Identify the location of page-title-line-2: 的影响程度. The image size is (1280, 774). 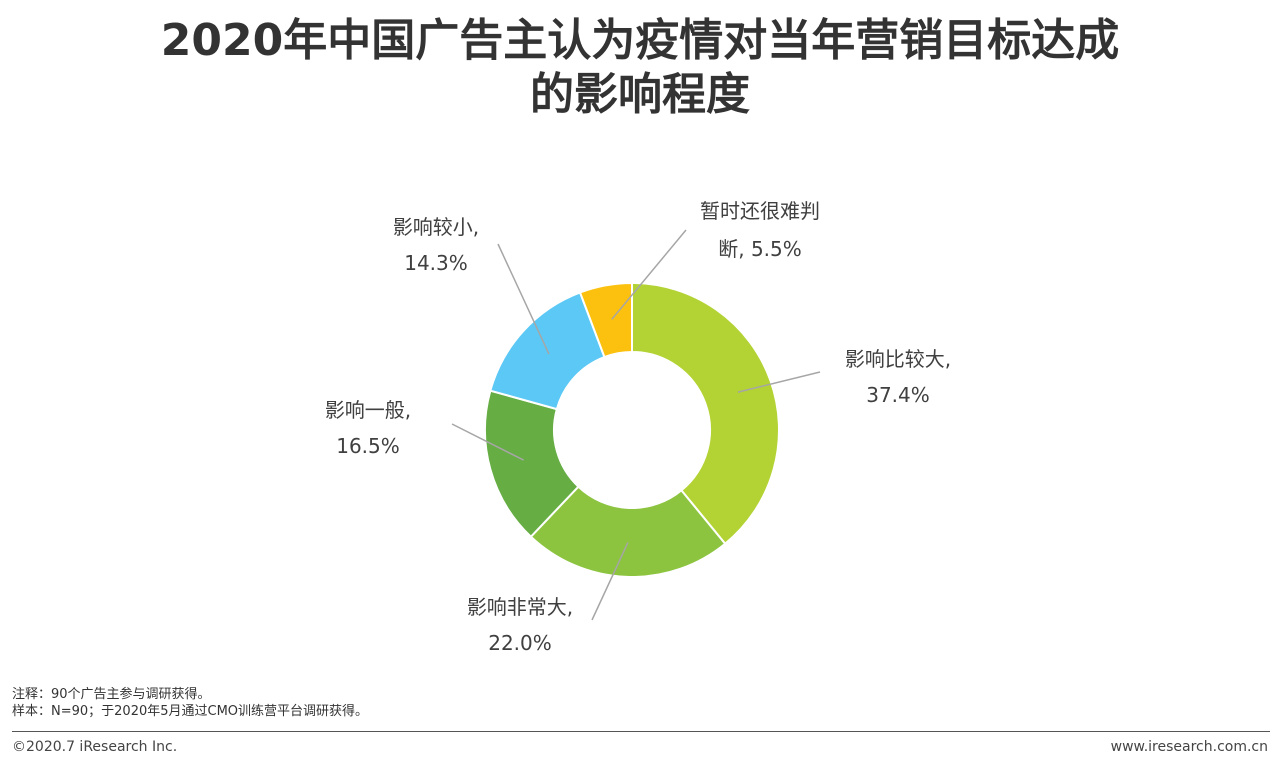
(640, 94).